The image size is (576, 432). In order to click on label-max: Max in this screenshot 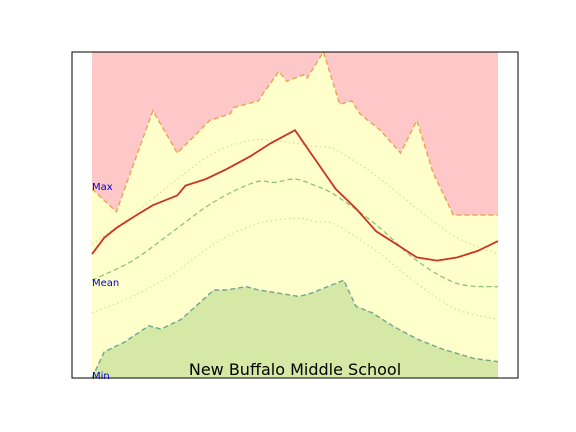, I will do `click(102, 187)`.